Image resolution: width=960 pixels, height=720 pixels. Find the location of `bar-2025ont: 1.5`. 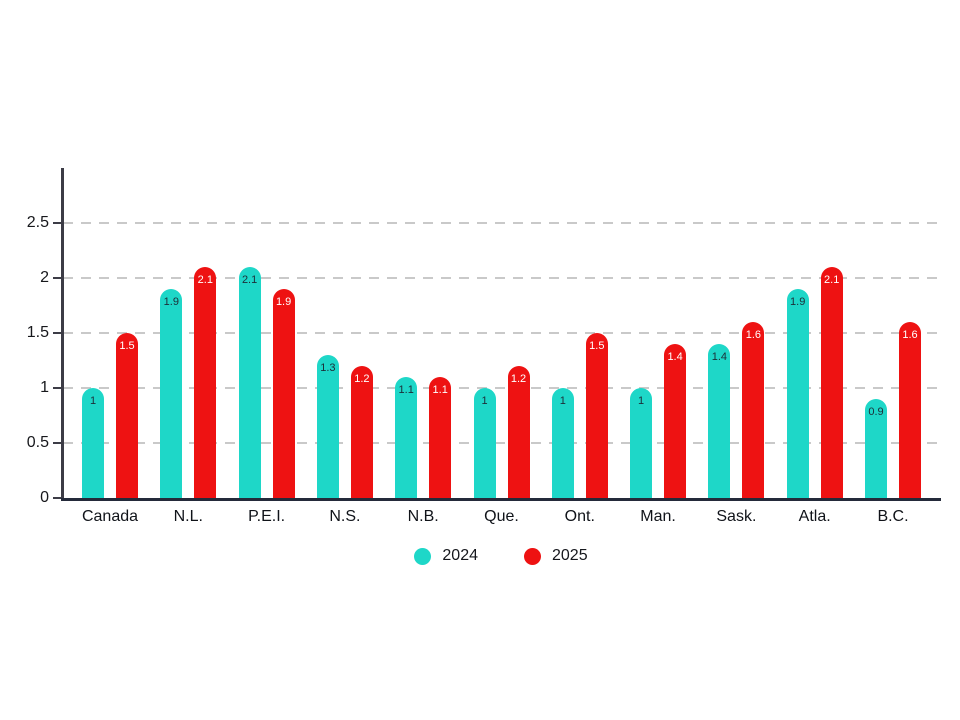

bar-2025ont: 1.5 is located at coordinates (596, 415).